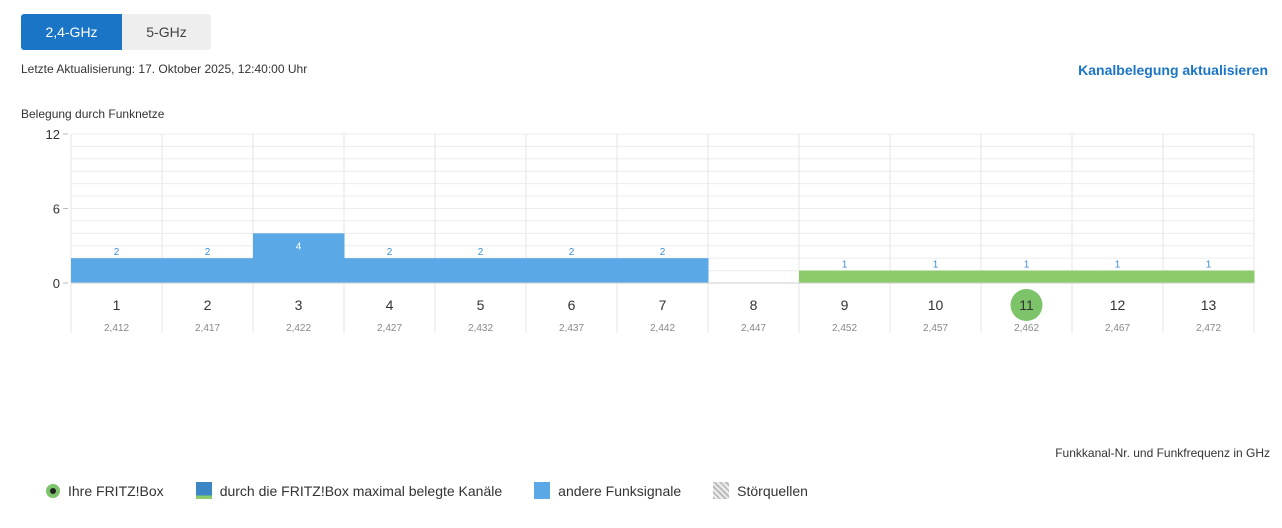 This screenshot has width=1282, height=528. What do you see at coordinates (1027, 276) in the screenshot?
I see `bar-fritzbox-ch11` at bounding box center [1027, 276].